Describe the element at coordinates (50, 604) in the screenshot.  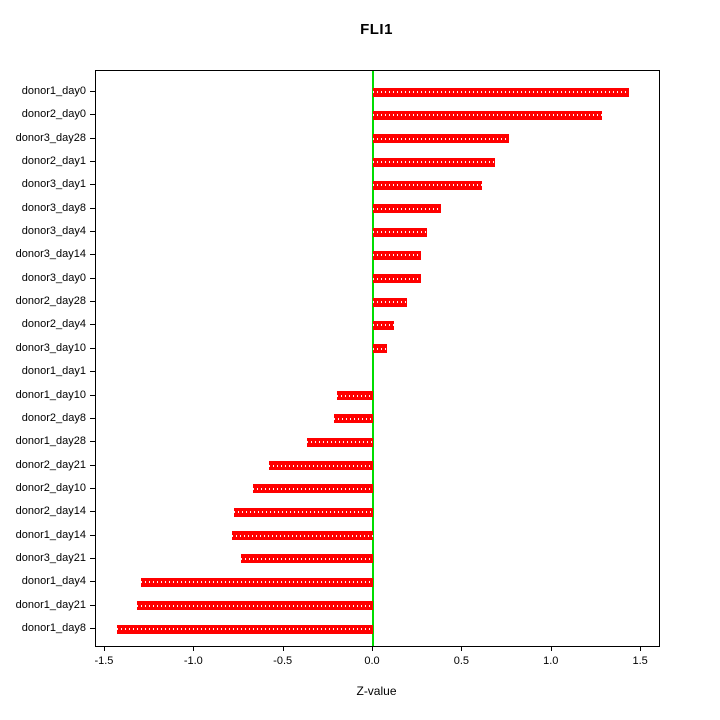
I see `category-label: donor1_day21` at that location.